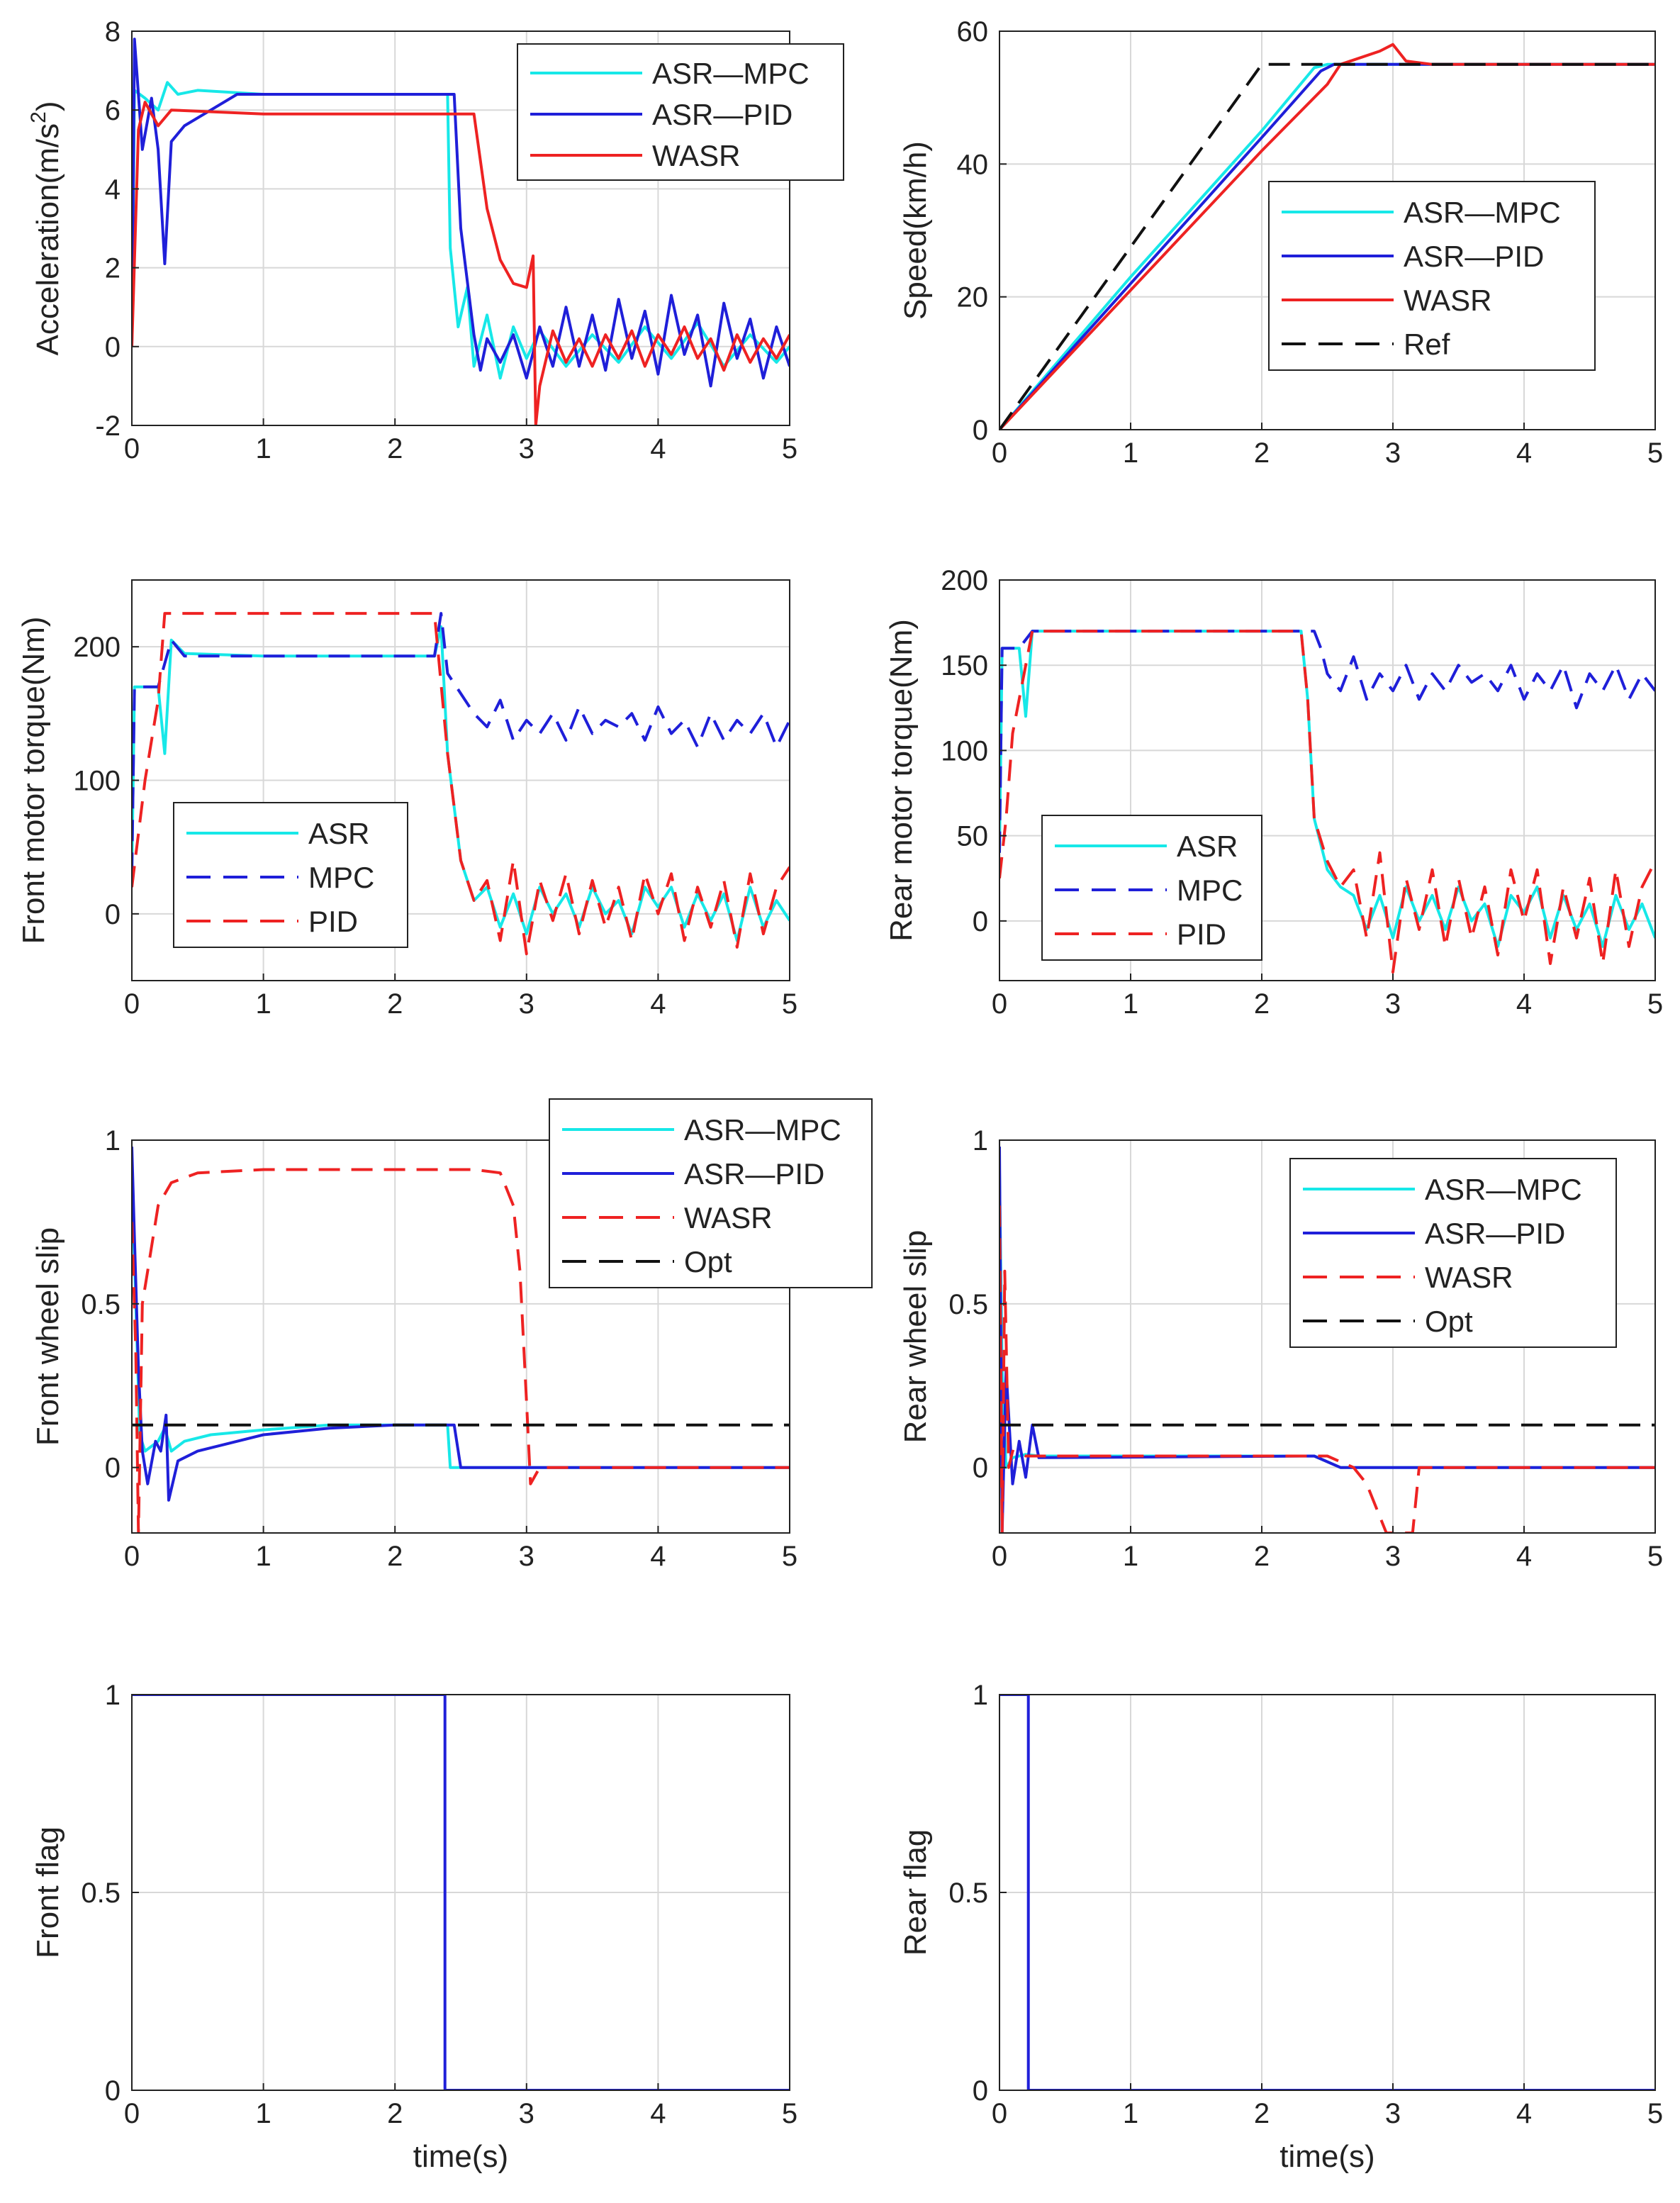 The height and width of the screenshot is (2203, 1680). What do you see at coordinates (1210, 891) in the screenshot?
I see `legend-label: MPC` at bounding box center [1210, 891].